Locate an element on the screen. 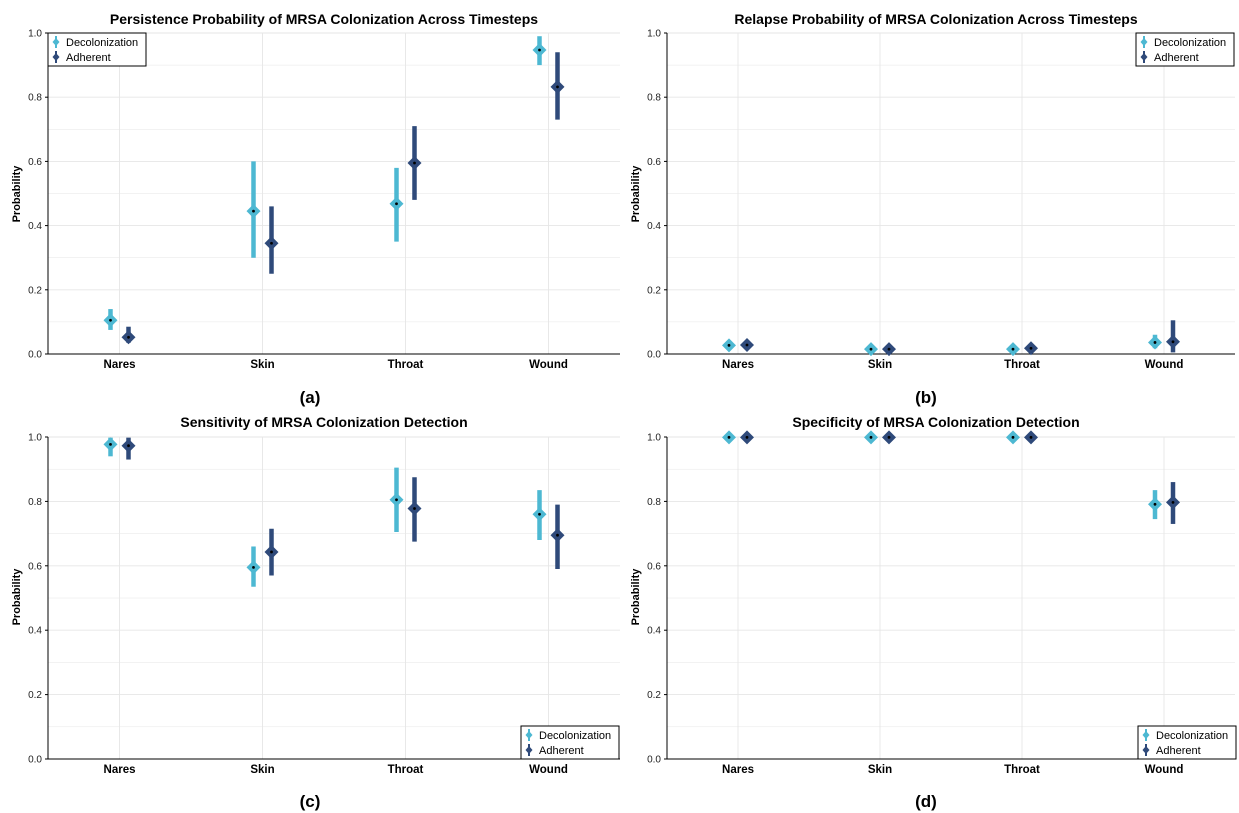 The height and width of the screenshot is (813, 1239). panel-caption: (d) is located at coordinates (926, 801).